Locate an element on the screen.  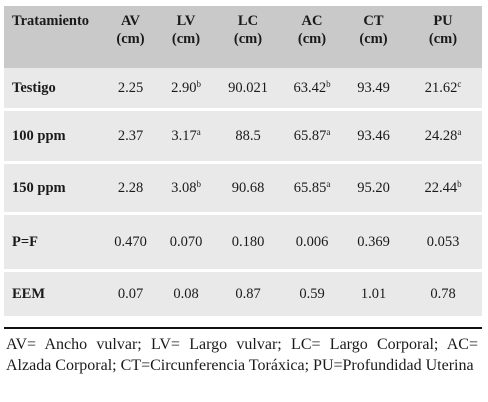
cell-value: 2.28 is located at coordinates (130, 187).